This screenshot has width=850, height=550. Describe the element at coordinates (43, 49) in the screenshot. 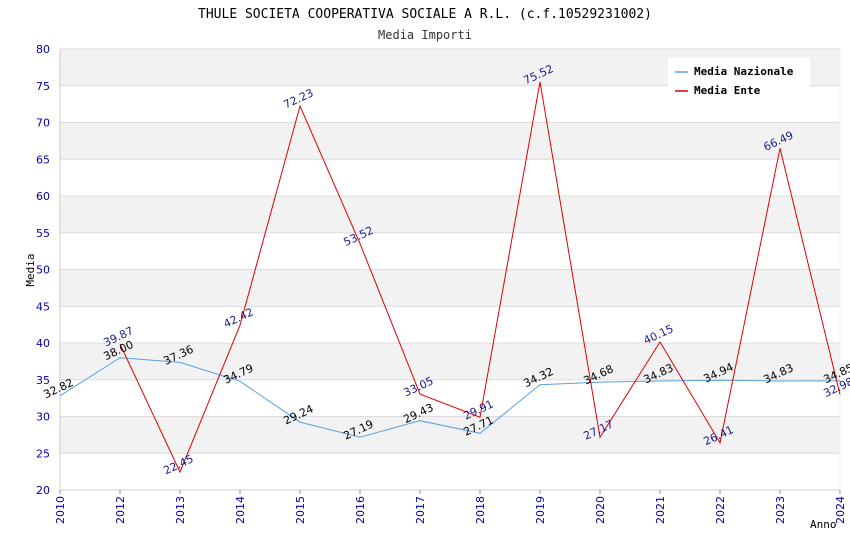

I see `y-tick-label: 80` at that location.